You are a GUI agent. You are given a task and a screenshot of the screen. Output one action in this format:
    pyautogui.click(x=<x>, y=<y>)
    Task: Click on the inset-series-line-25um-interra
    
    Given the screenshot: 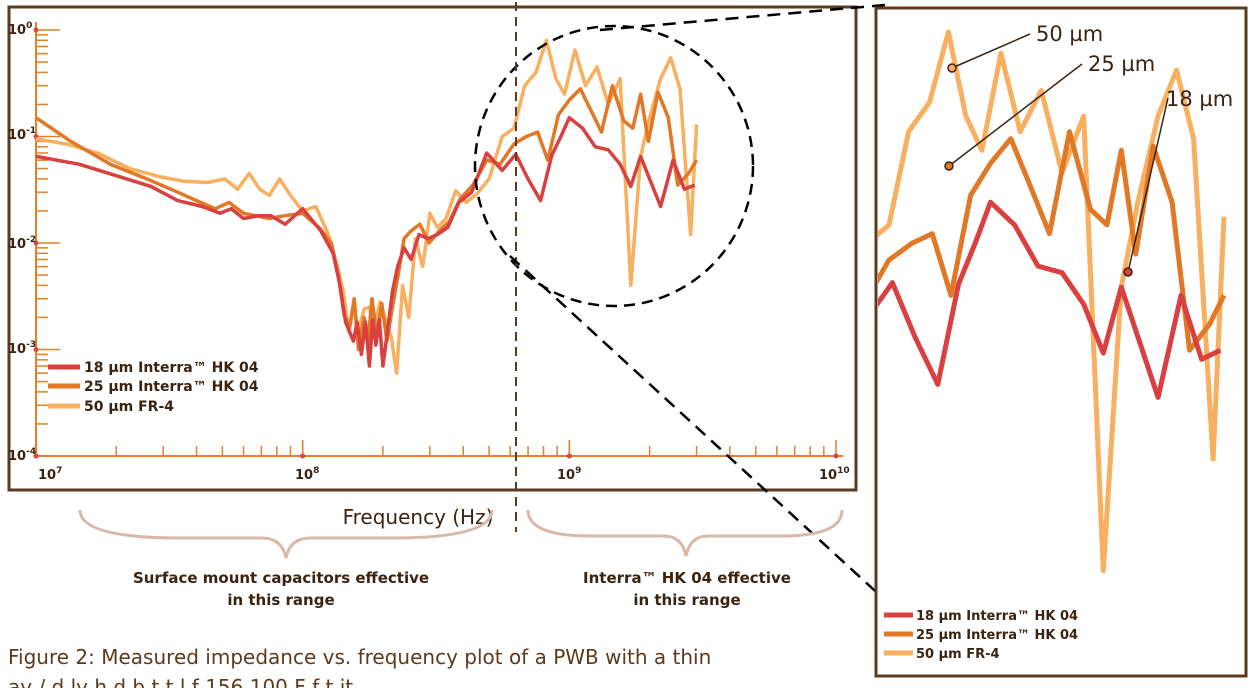 What is the action you would take?
    pyautogui.click(x=1052, y=241)
    